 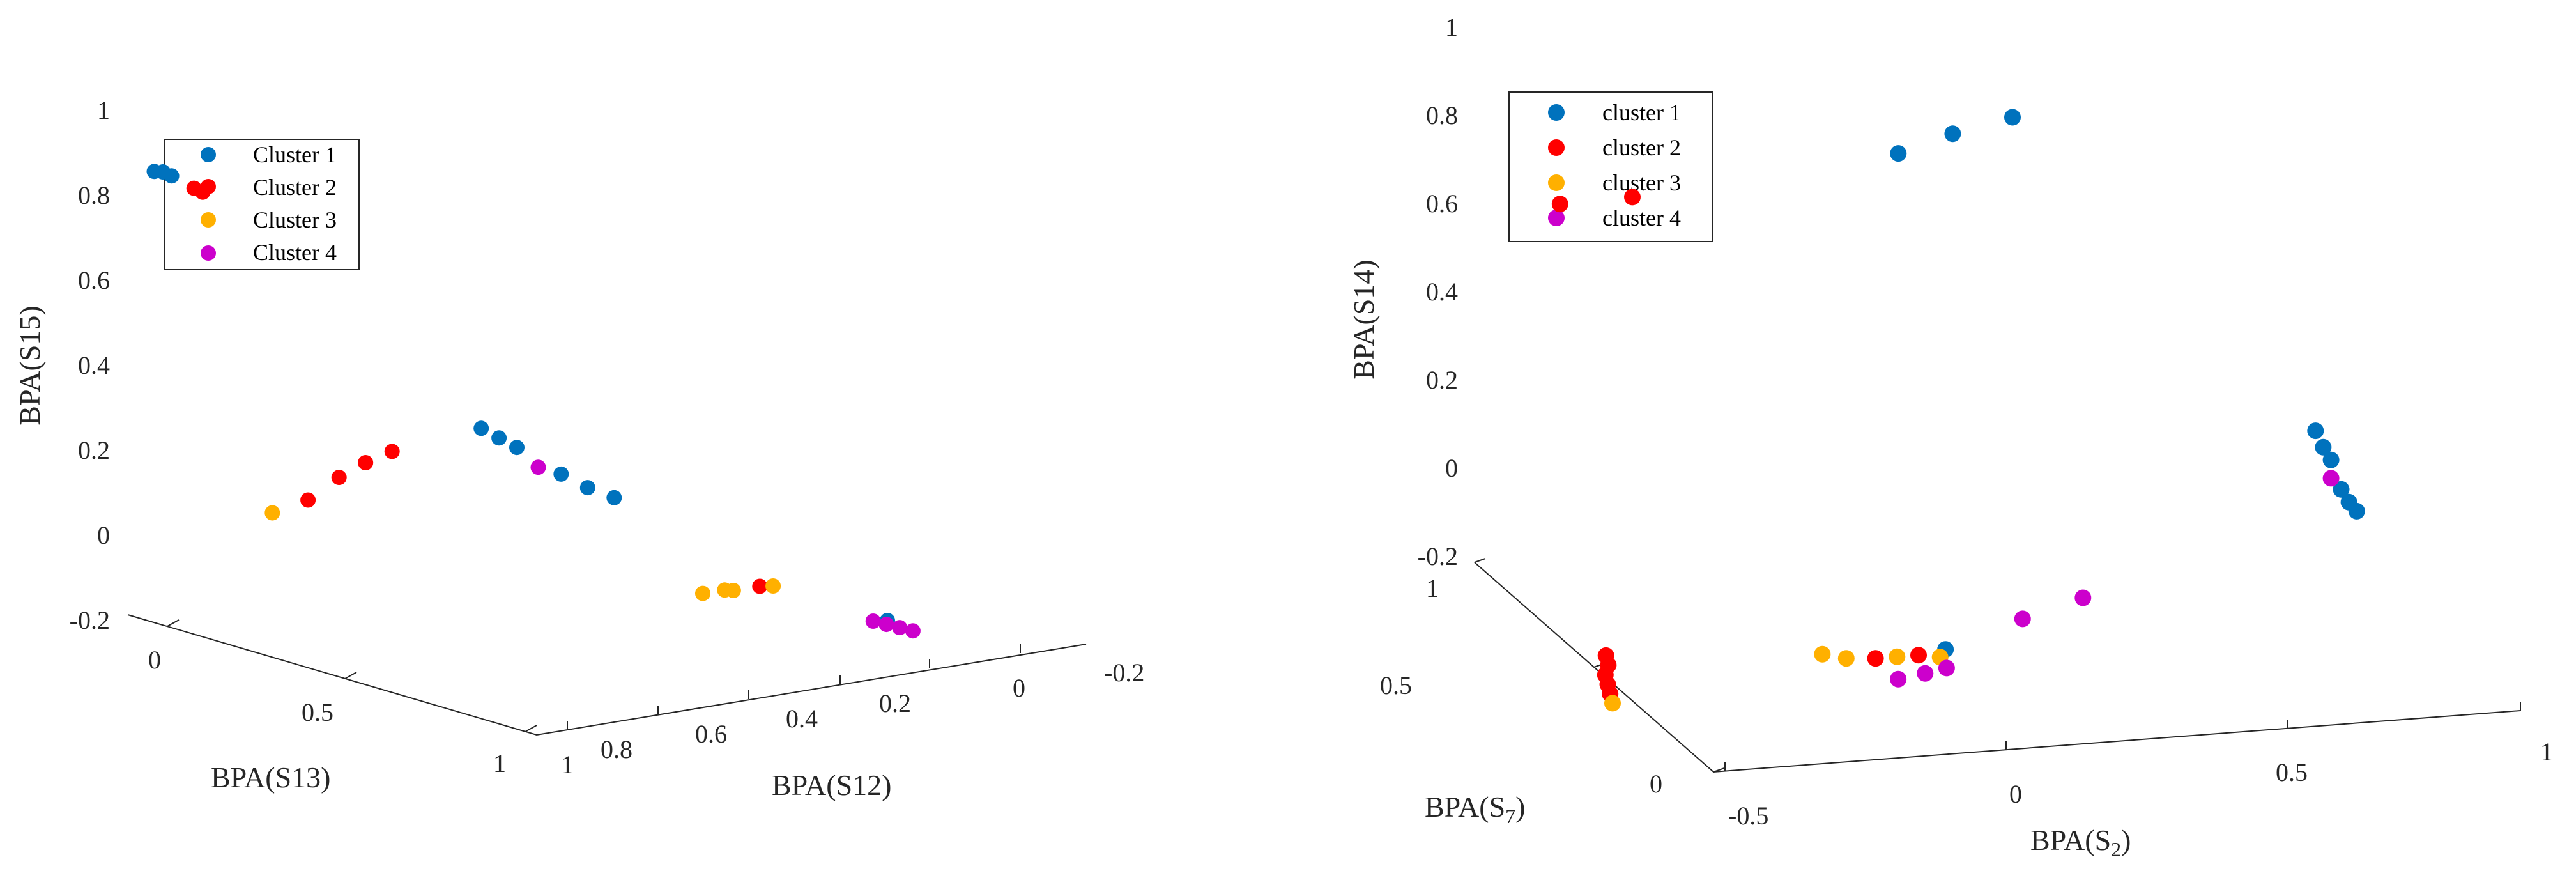 I want to click on right-x-tick: 1, so click(x=2546, y=751).